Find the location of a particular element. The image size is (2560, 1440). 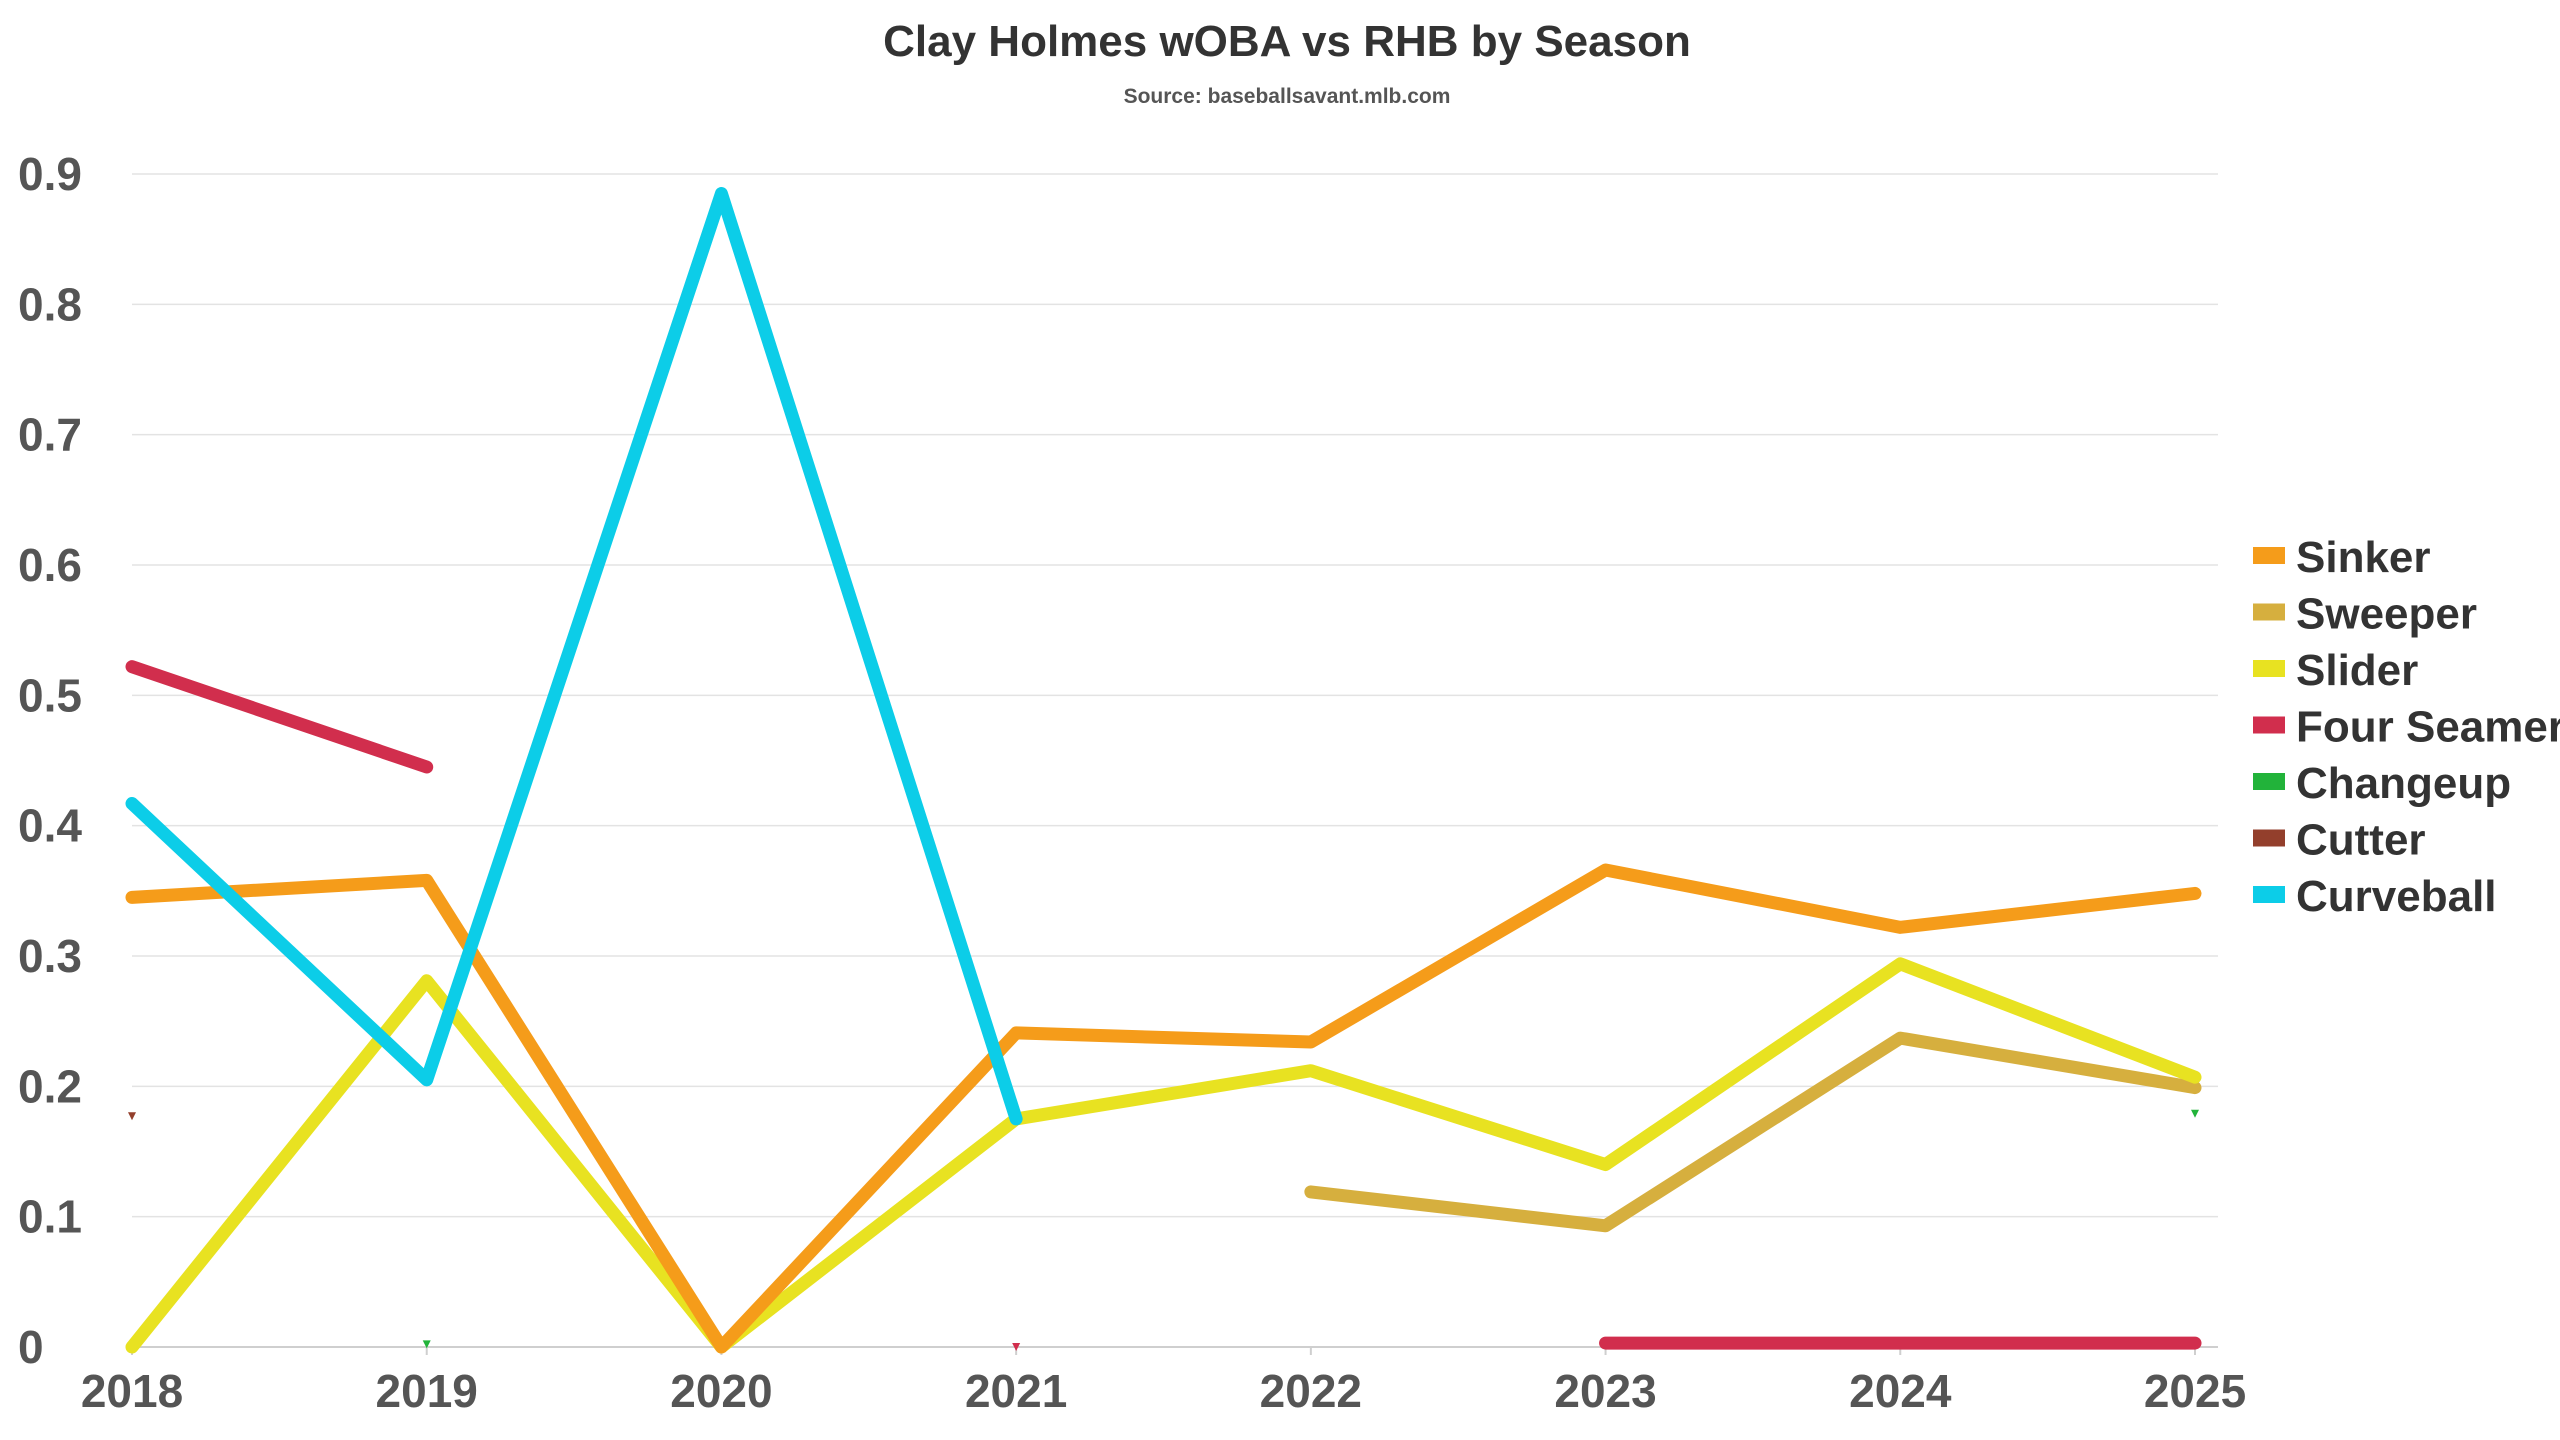

legend-item-slider: Slider is located at coordinates (2335, 670).